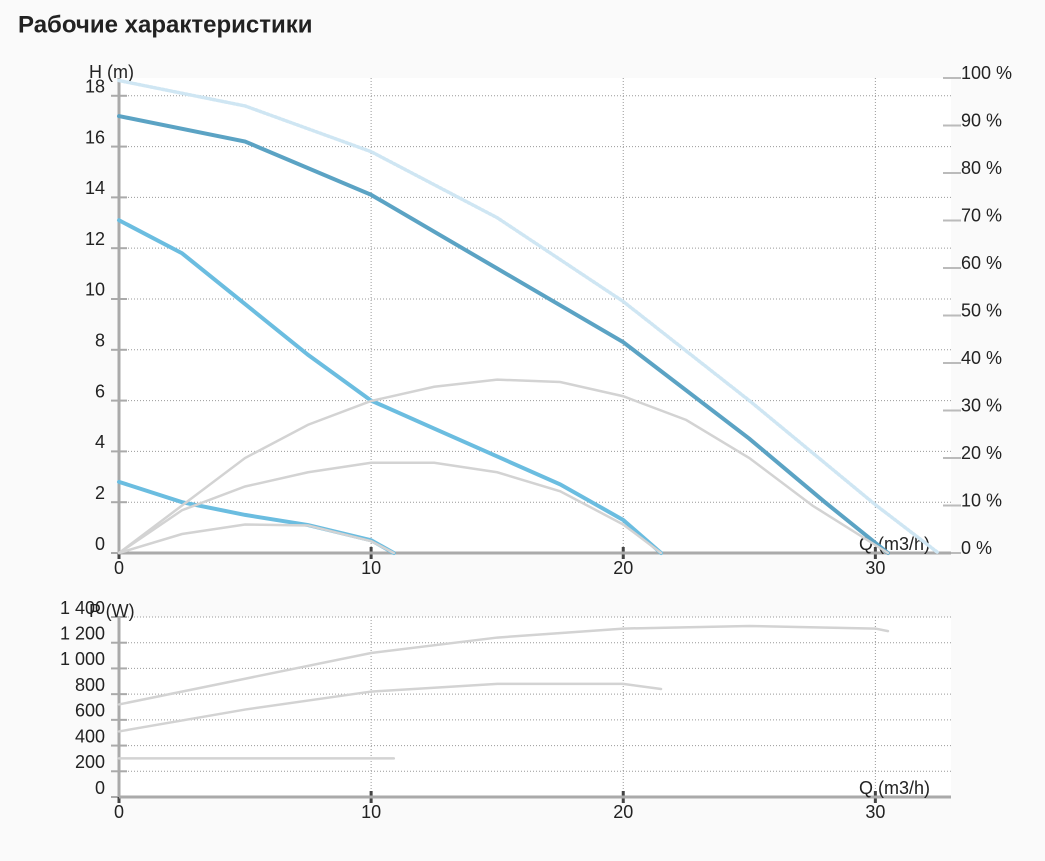 The width and height of the screenshot is (1045, 861). What do you see at coordinates (981, 500) in the screenshot?
I see `y2-tick-label: 10 %` at bounding box center [981, 500].